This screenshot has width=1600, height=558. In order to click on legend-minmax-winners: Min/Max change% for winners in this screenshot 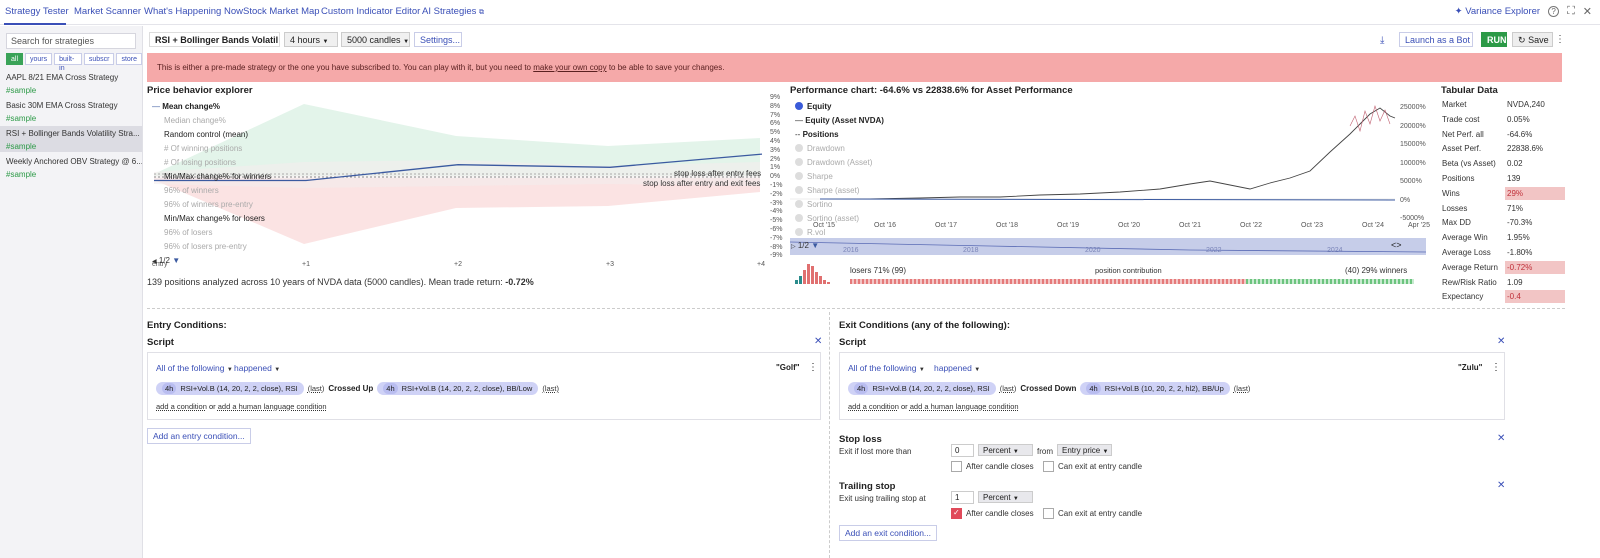, I will do `click(218, 176)`.